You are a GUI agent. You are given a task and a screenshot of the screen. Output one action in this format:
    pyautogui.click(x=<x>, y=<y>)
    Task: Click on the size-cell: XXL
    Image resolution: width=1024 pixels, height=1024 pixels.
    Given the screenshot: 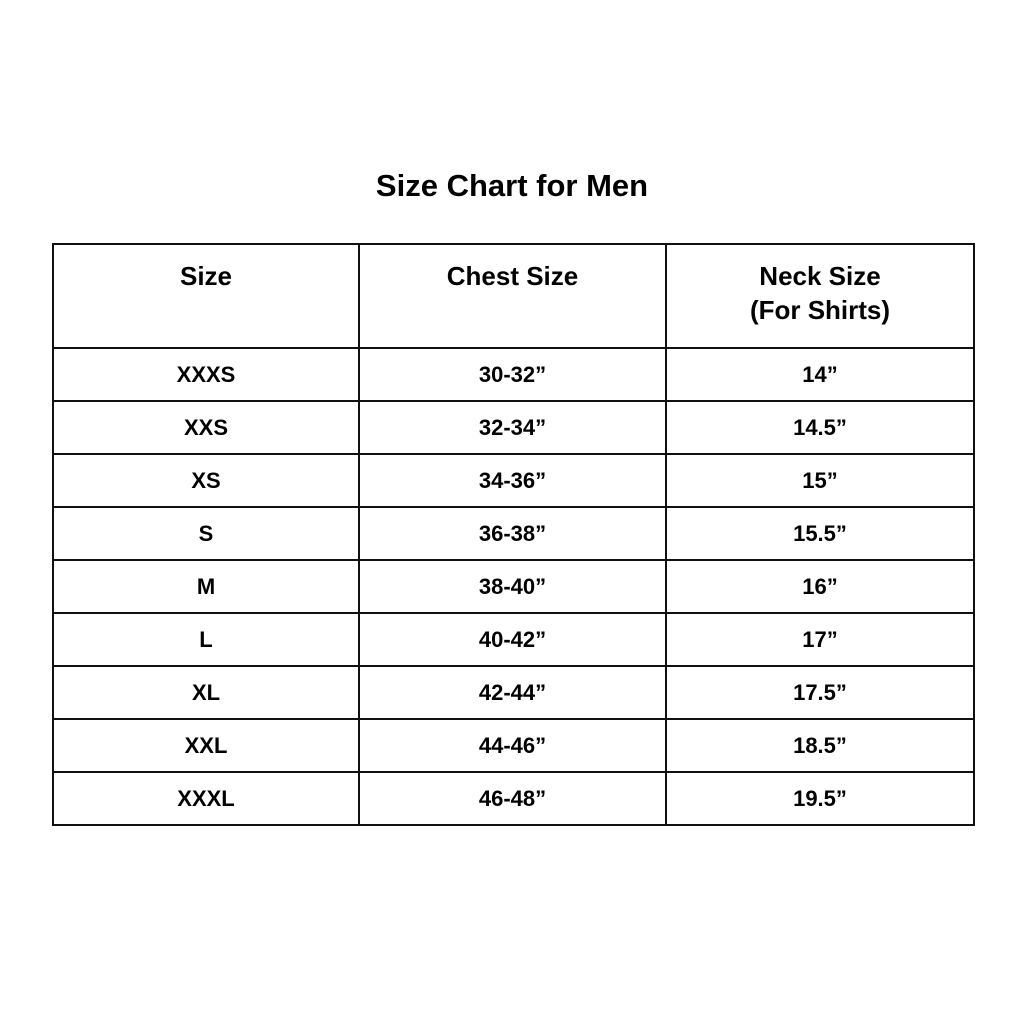 What is the action you would take?
    pyautogui.click(x=206, y=745)
    